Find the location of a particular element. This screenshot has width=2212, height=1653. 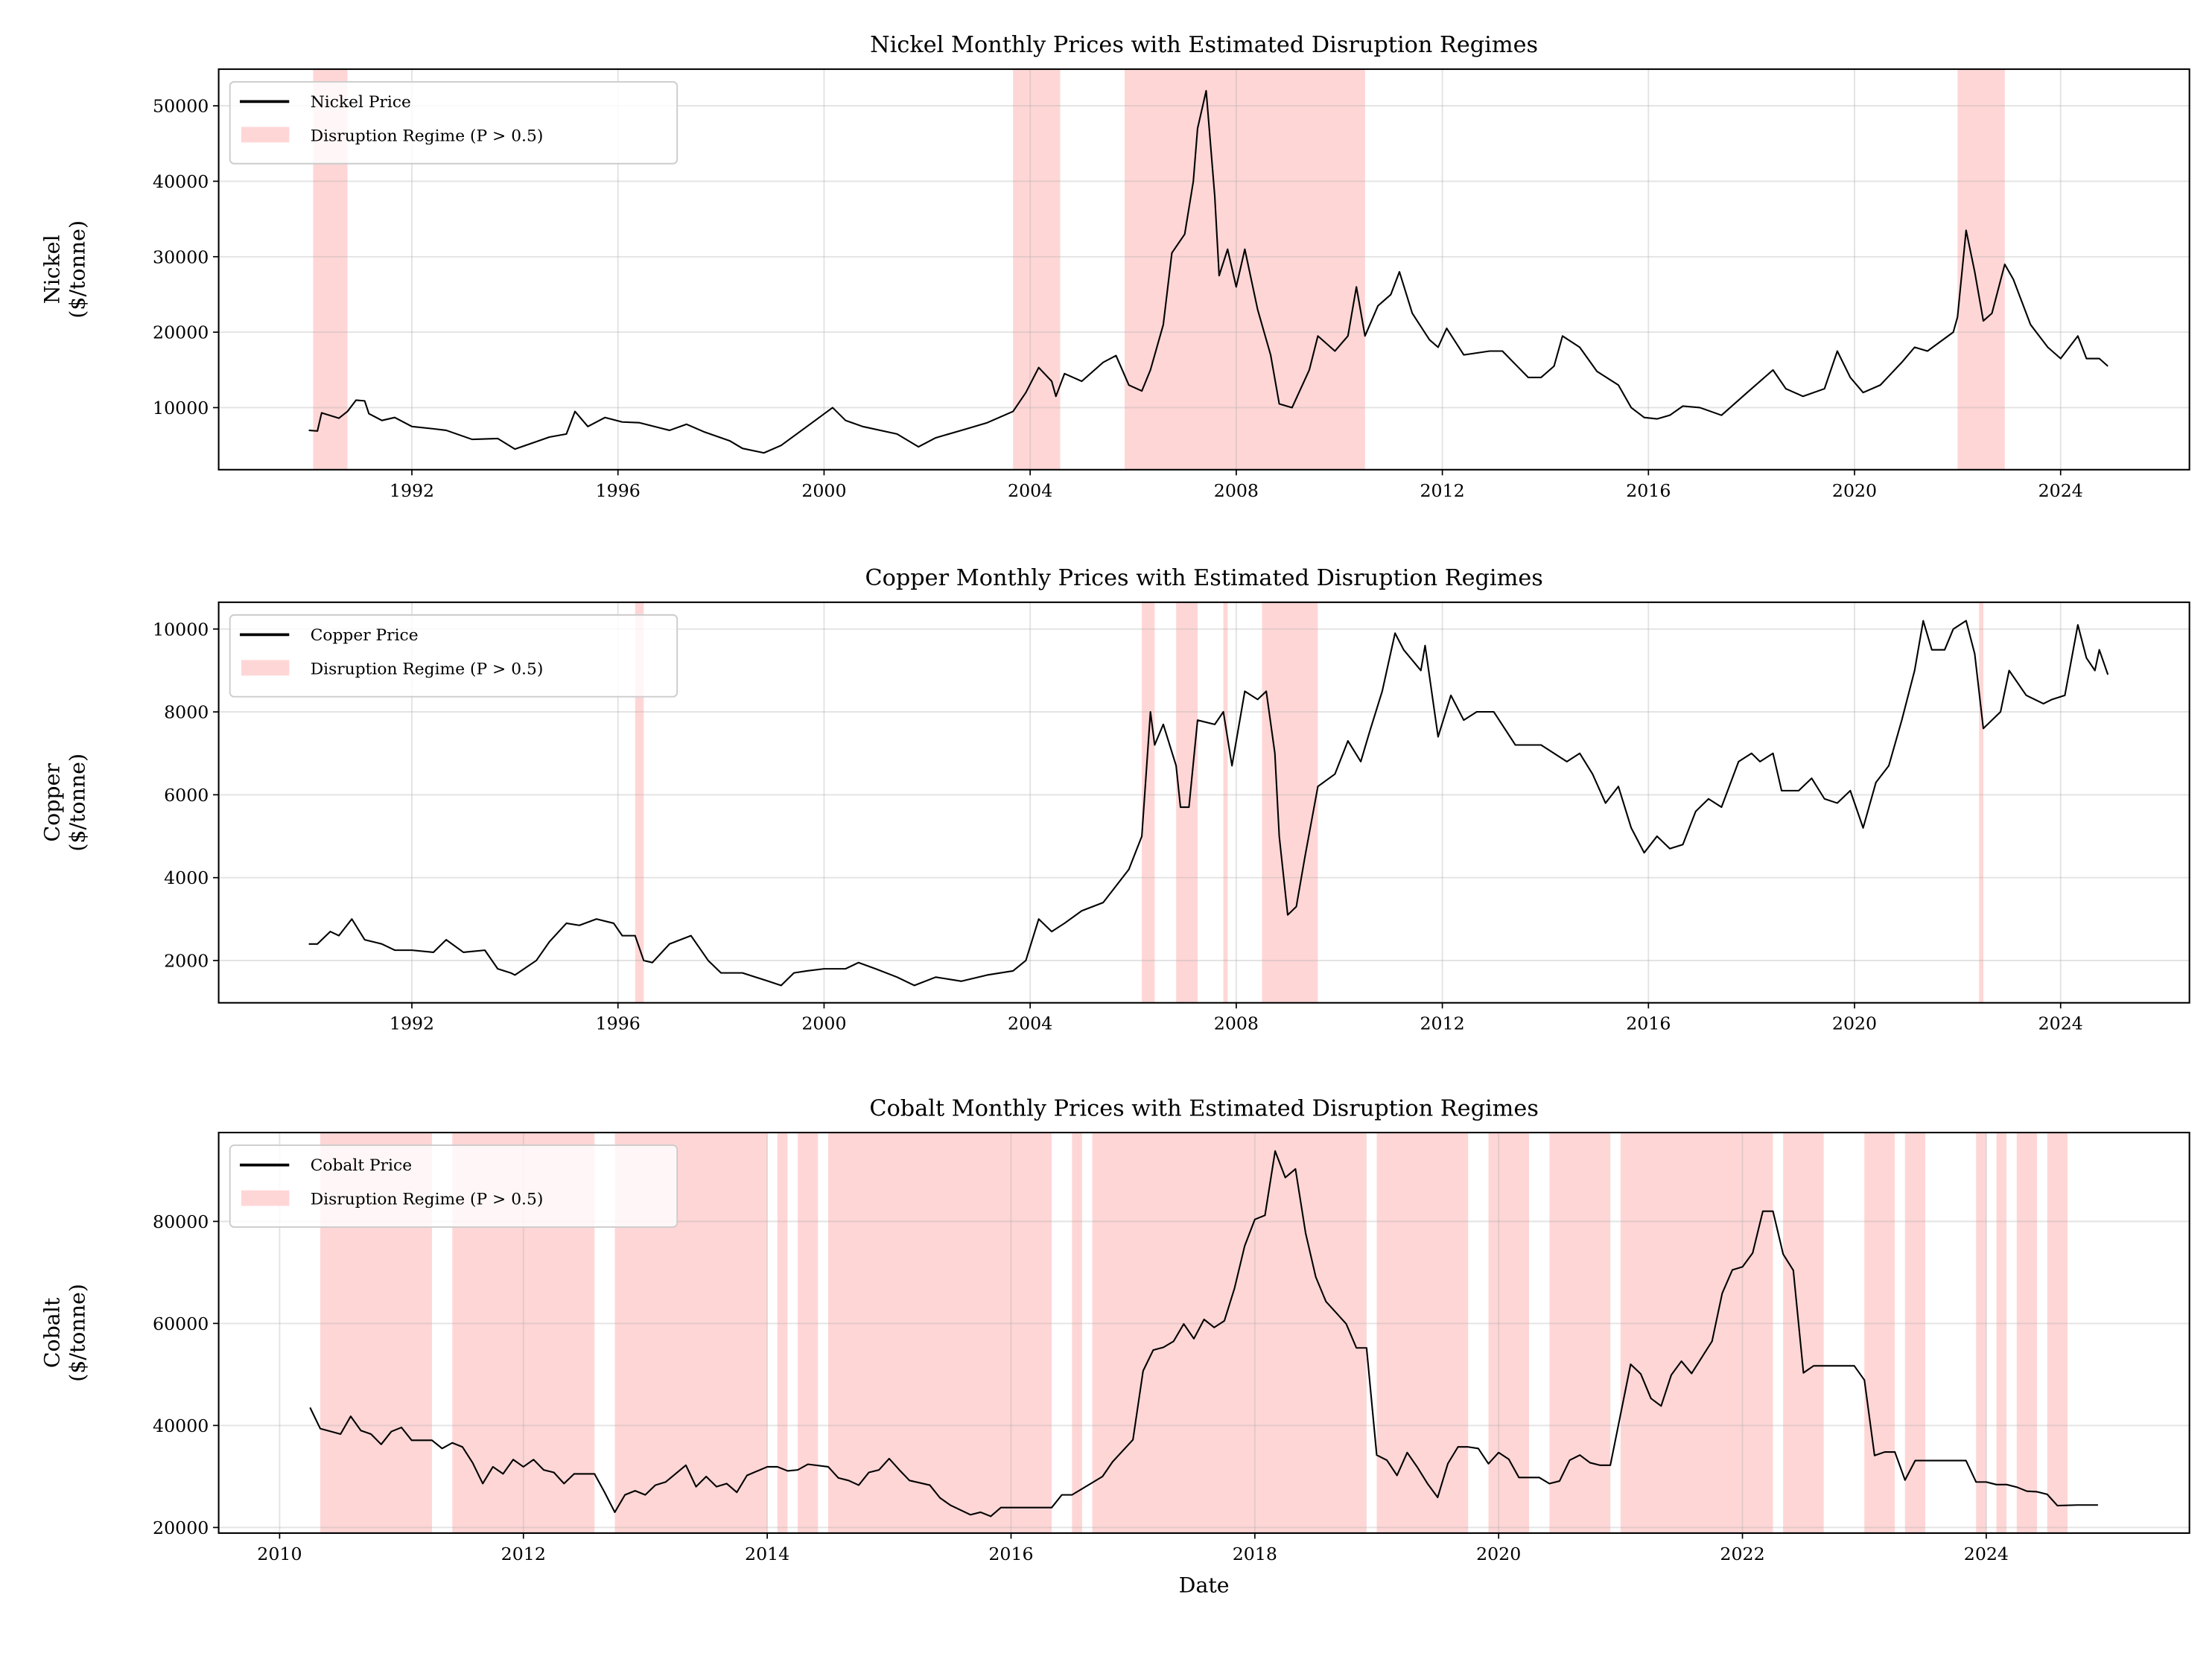

y-axis-label: Copper($/tonne) is located at coordinates (65, 803).